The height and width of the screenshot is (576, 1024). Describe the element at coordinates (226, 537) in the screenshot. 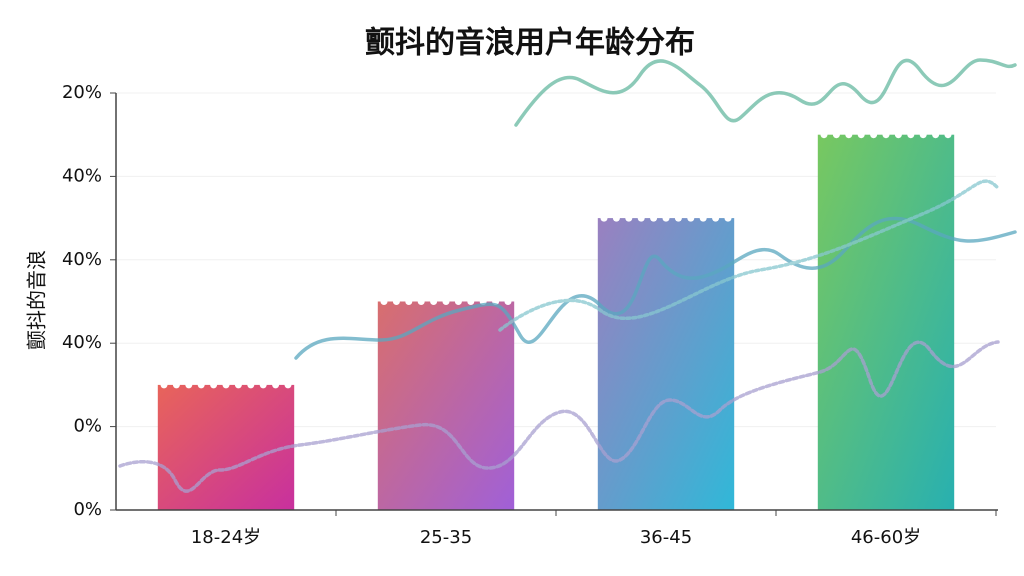

I see `x-tick-label: 18-24岁` at that location.